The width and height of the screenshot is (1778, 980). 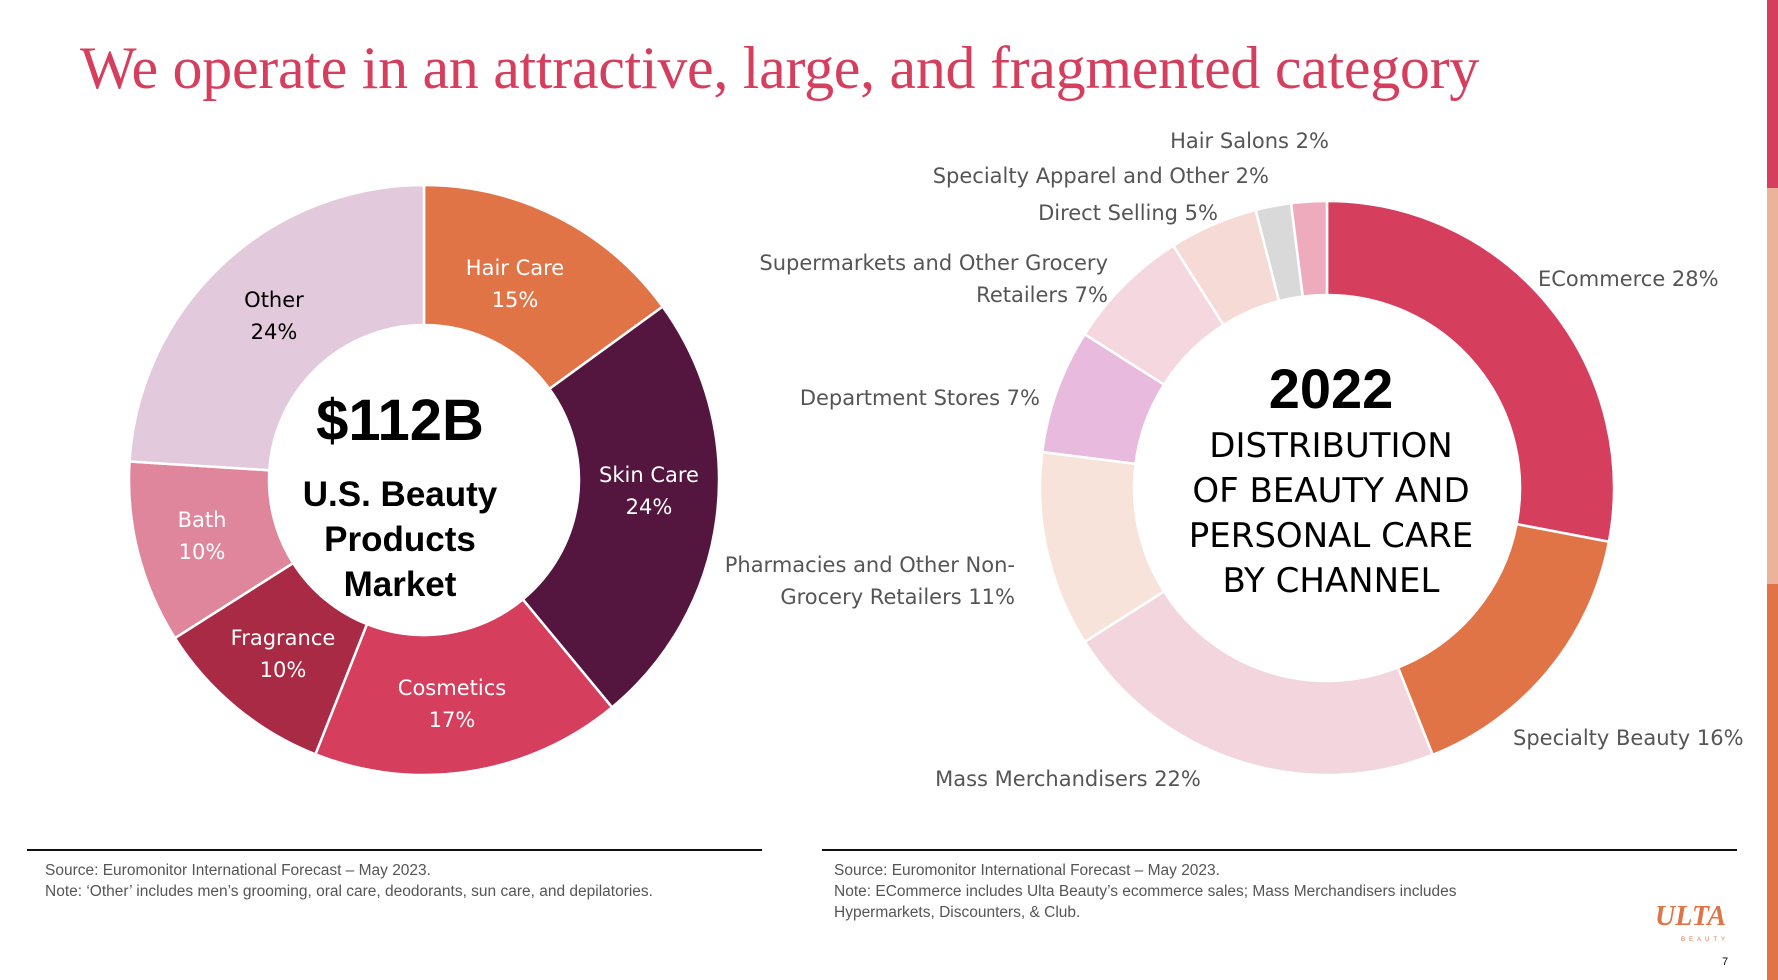 I want to click on note-continued: Hypermarkets, Discounters, & Club., so click(x=957, y=912).